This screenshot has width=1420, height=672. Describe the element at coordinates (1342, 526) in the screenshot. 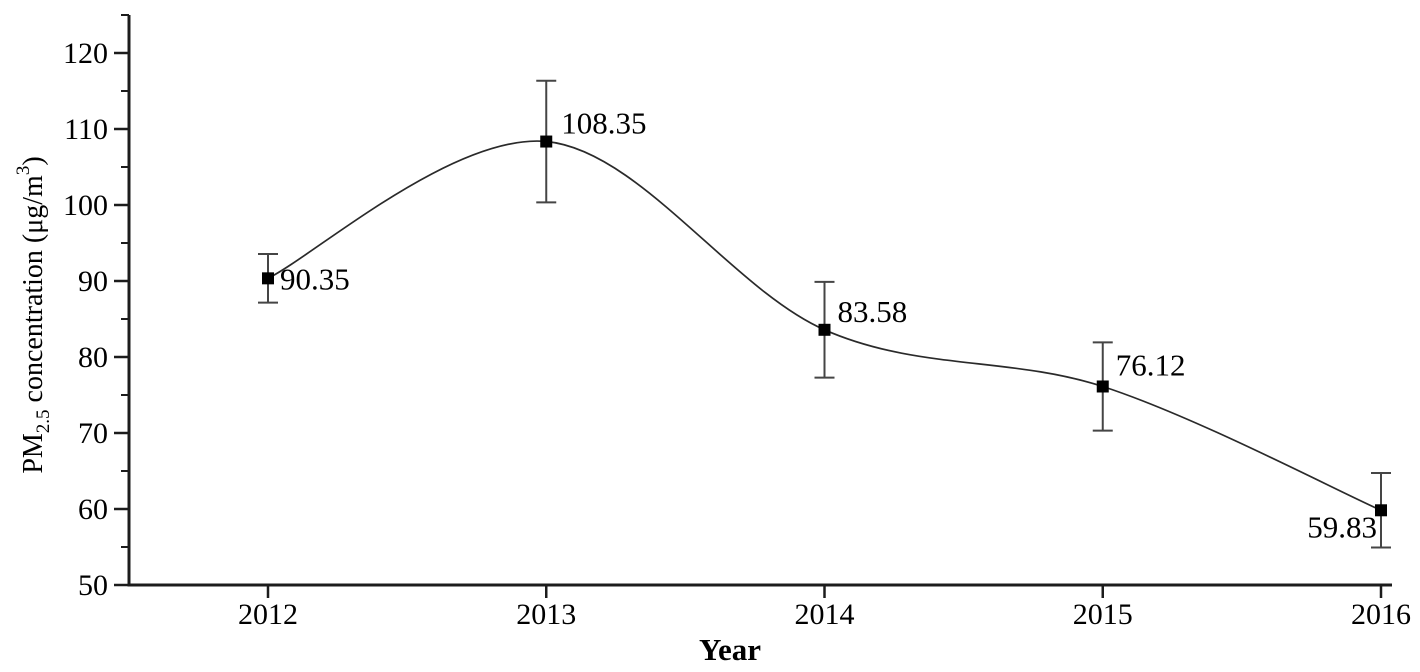

I see `point-value-label: 59.83` at that location.